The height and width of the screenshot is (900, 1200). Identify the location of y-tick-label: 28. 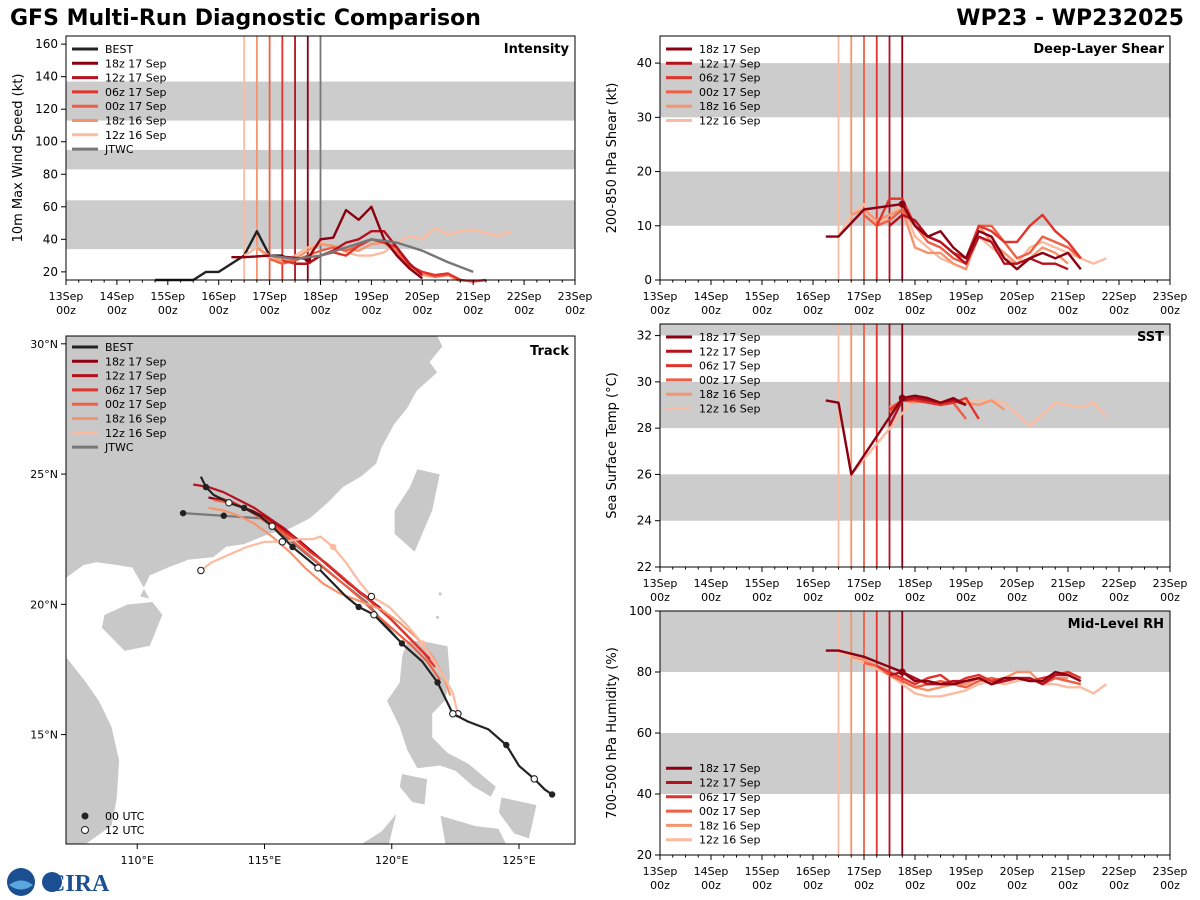
(644, 428).